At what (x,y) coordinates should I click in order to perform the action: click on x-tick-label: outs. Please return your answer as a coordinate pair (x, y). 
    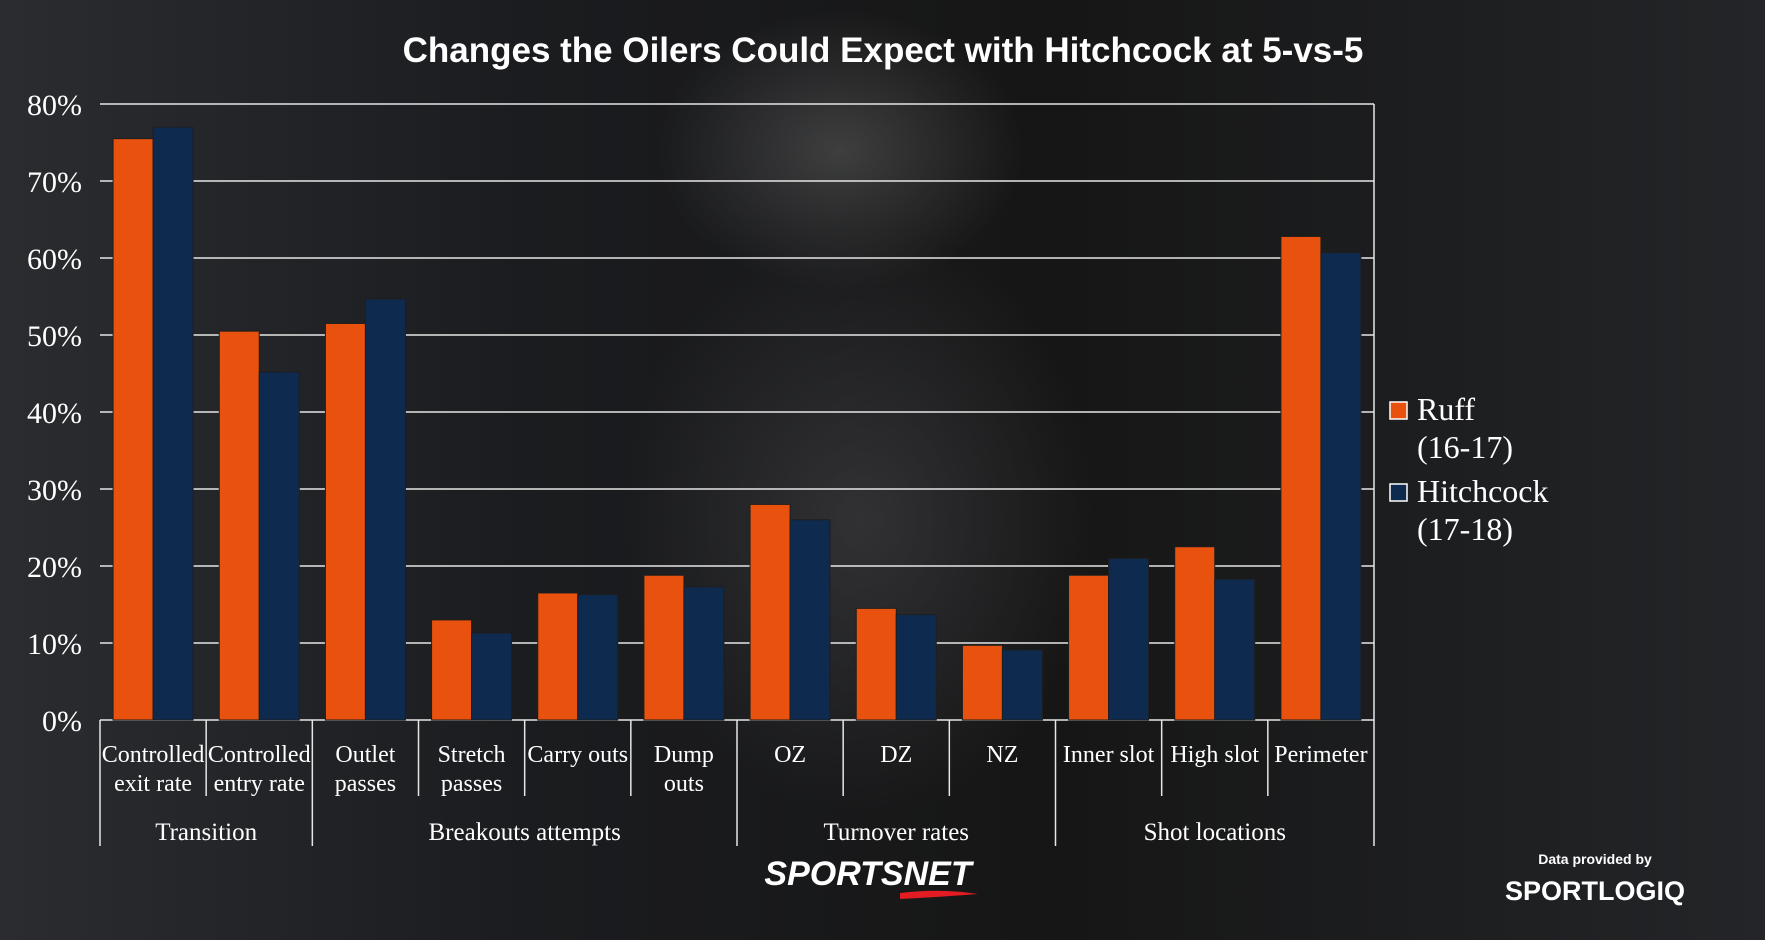
    Looking at the image, I should click on (684, 784).